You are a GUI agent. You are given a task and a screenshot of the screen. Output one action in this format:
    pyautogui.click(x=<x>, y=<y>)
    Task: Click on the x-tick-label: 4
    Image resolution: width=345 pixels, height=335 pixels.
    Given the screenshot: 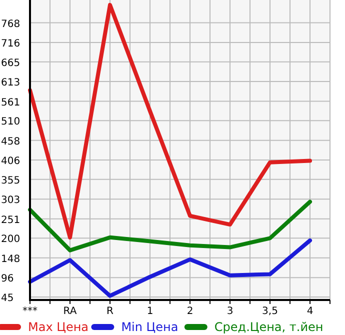 What is the action you would take?
    pyautogui.click(x=310, y=311)
    